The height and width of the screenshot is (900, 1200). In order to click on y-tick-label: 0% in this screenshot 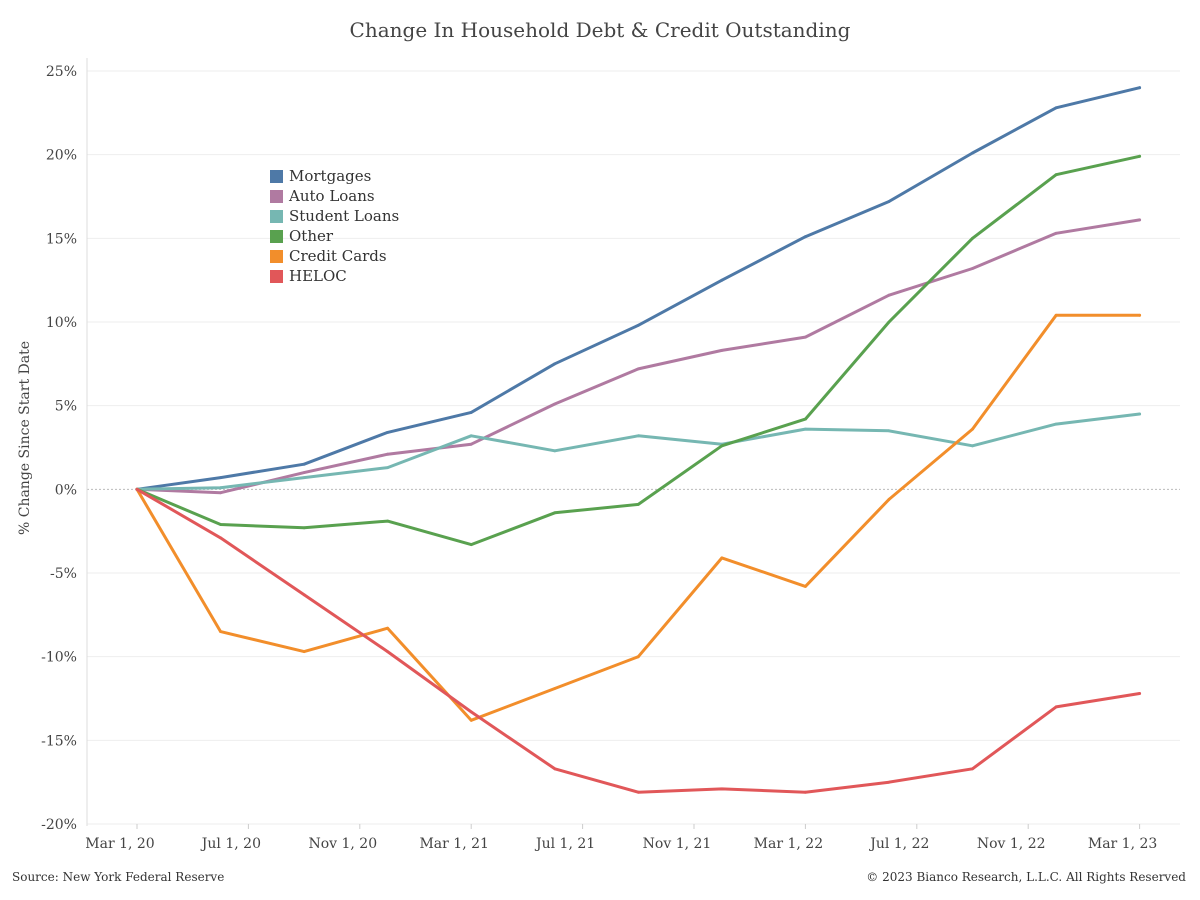, I will do `click(66, 490)`.